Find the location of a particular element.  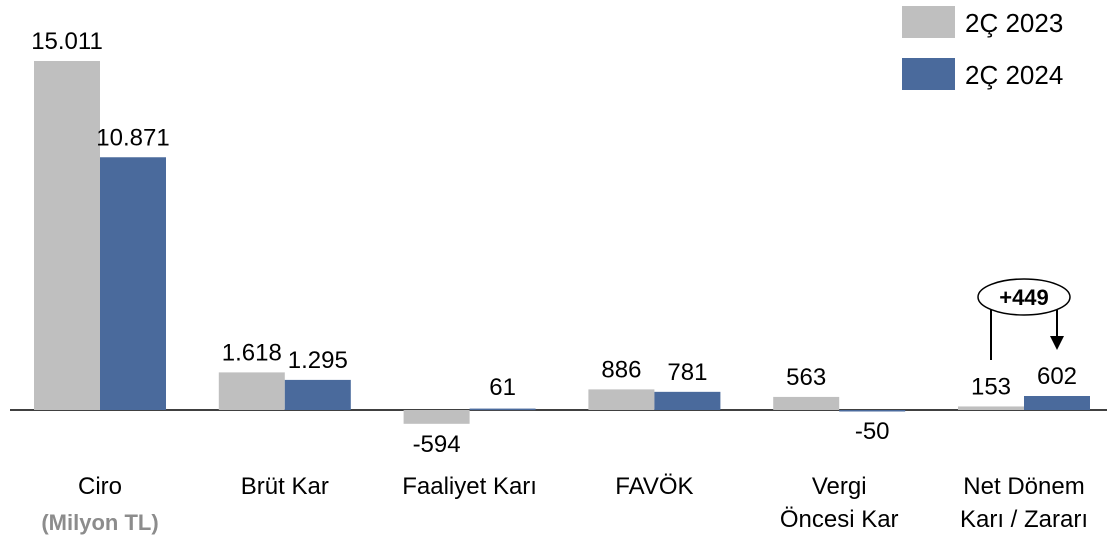

x-tick-label: Vergi Öncesi Kar is located at coordinates (839, 503).